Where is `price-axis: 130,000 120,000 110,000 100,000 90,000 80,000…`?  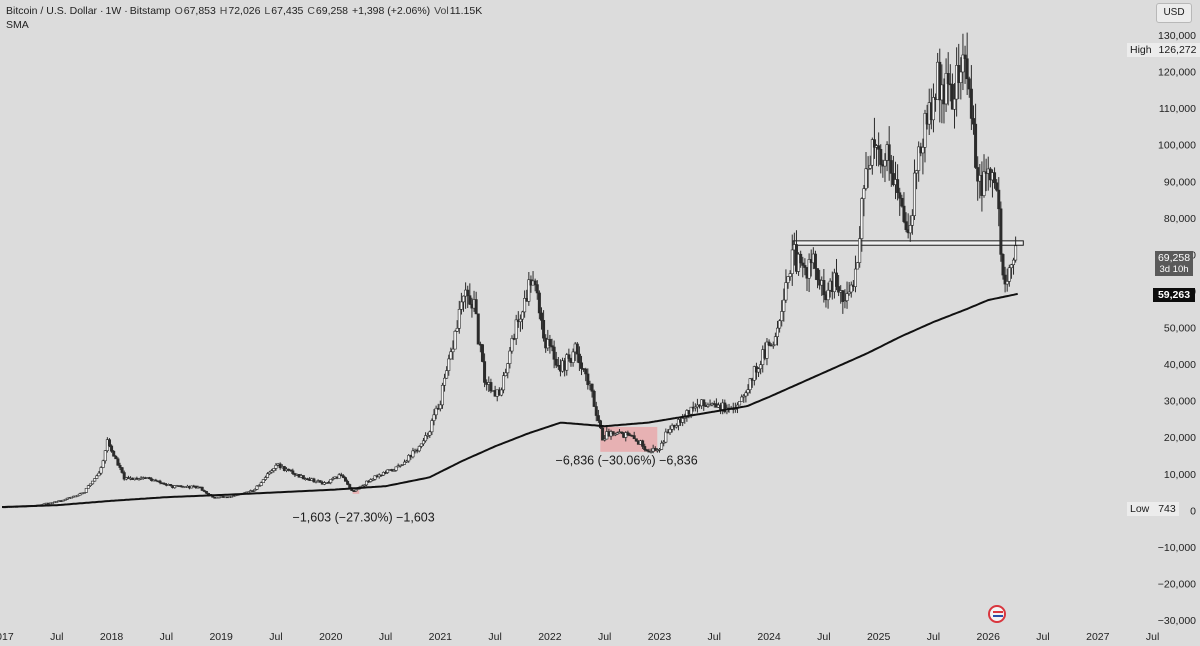
price-axis: 130,000 120,000 110,000 100,000 90,000 80,000… is located at coordinates (1177, 328).